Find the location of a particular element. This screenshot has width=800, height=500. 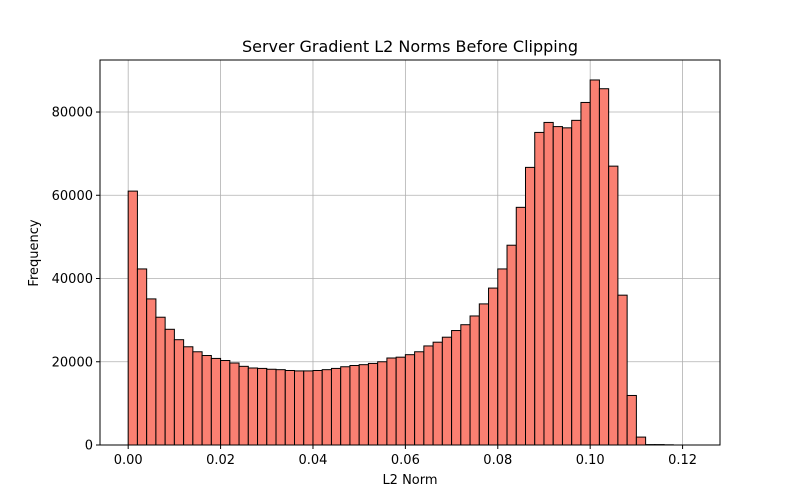

x-tick-label: 0.06 is located at coordinates (405, 460).